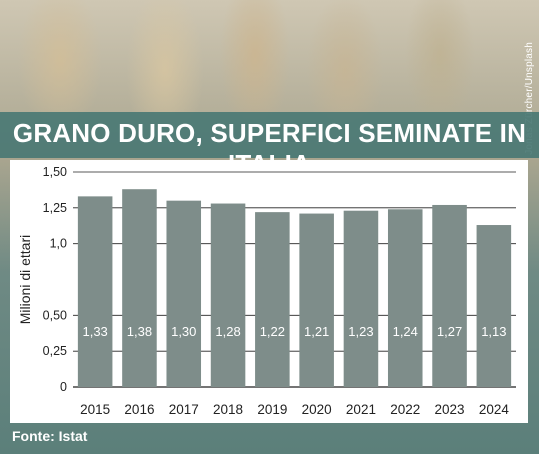 The width and height of the screenshot is (539, 454). Describe the element at coordinates (493, 331) in the screenshot. I see `bar-value-label: 1,13` at that location.